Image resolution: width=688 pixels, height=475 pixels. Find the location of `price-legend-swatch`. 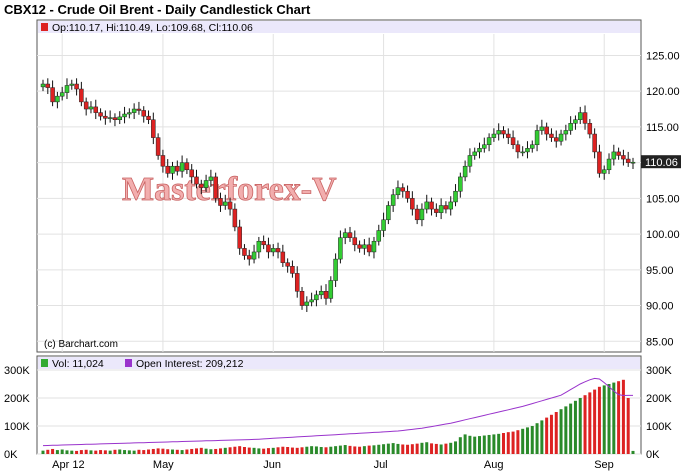

price-legend-swatch is located at coordinates (44, 27).